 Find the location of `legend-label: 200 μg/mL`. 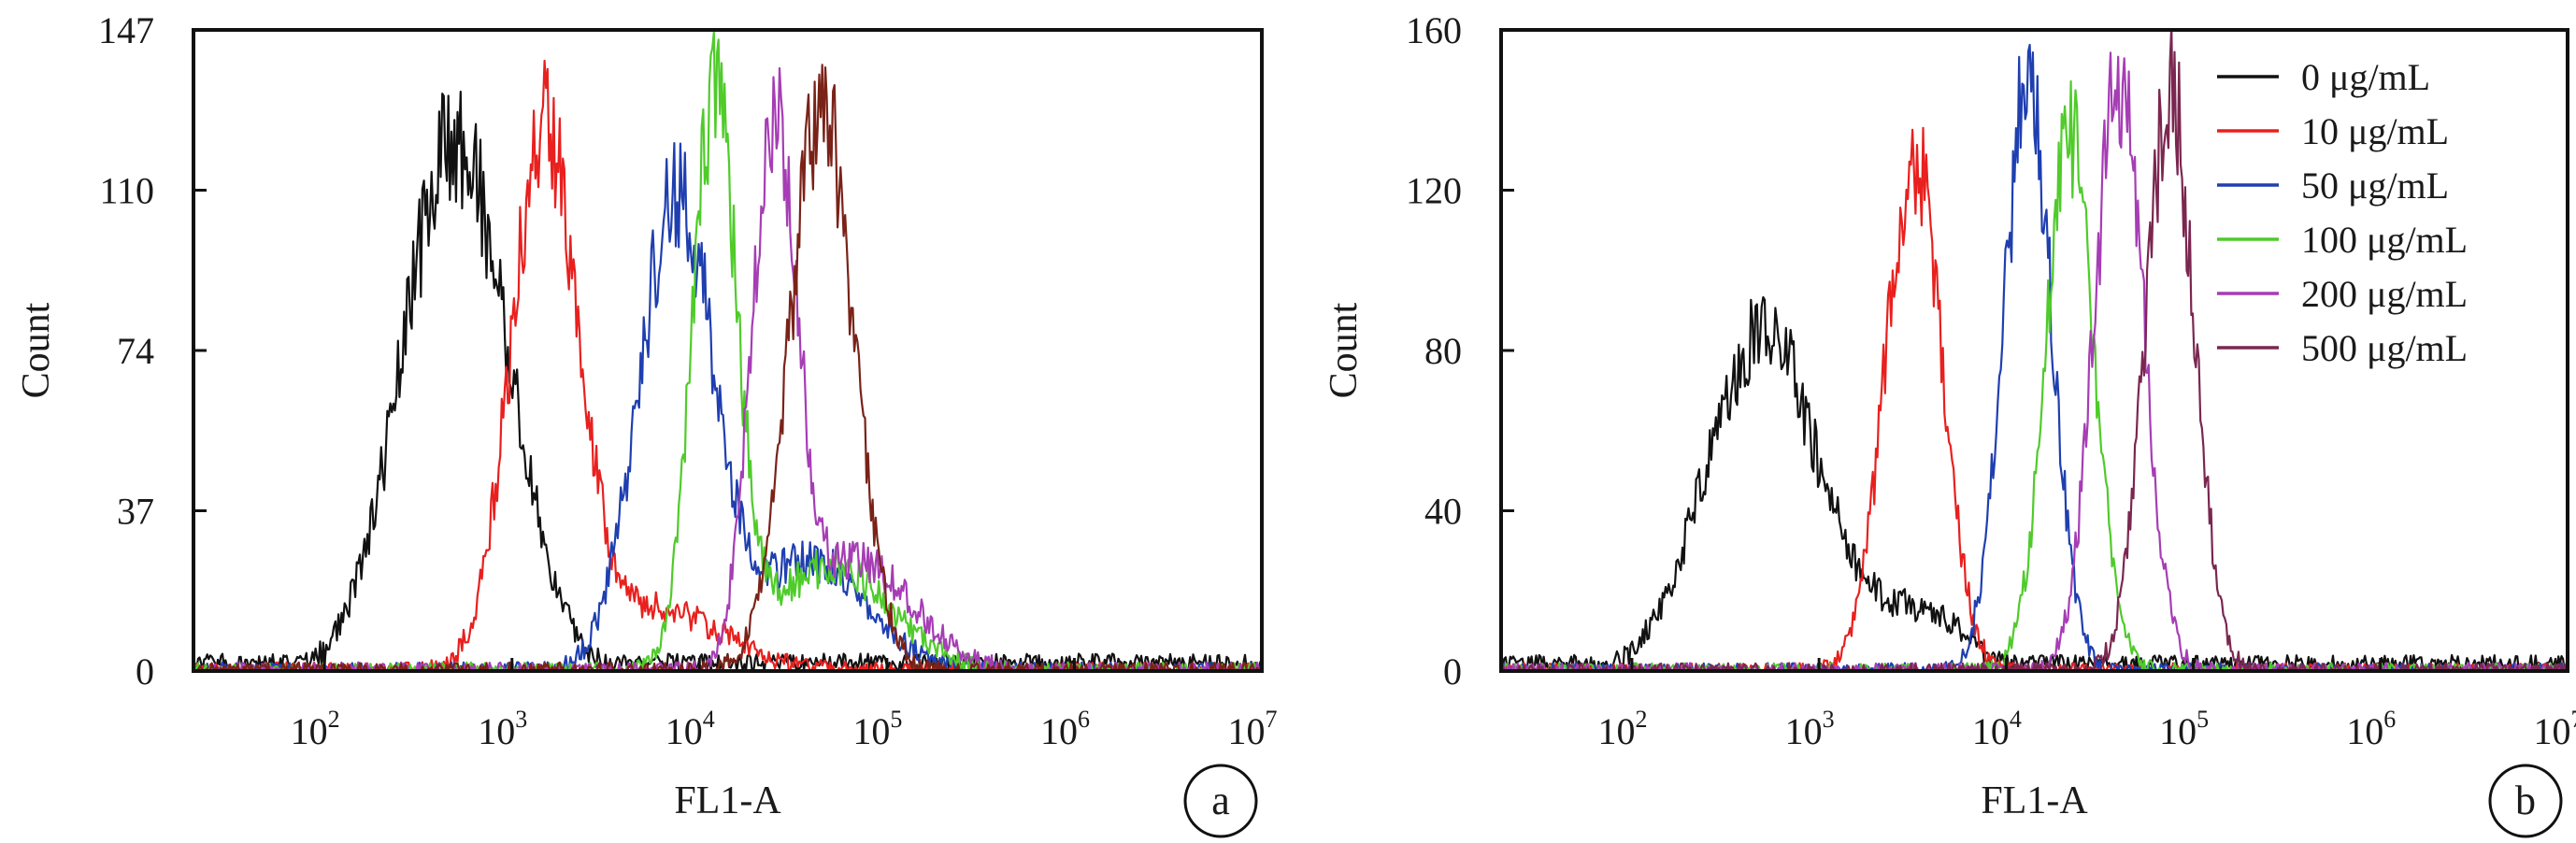

legend-label: 200 μg/mL is located at coordinates (2384, 294).